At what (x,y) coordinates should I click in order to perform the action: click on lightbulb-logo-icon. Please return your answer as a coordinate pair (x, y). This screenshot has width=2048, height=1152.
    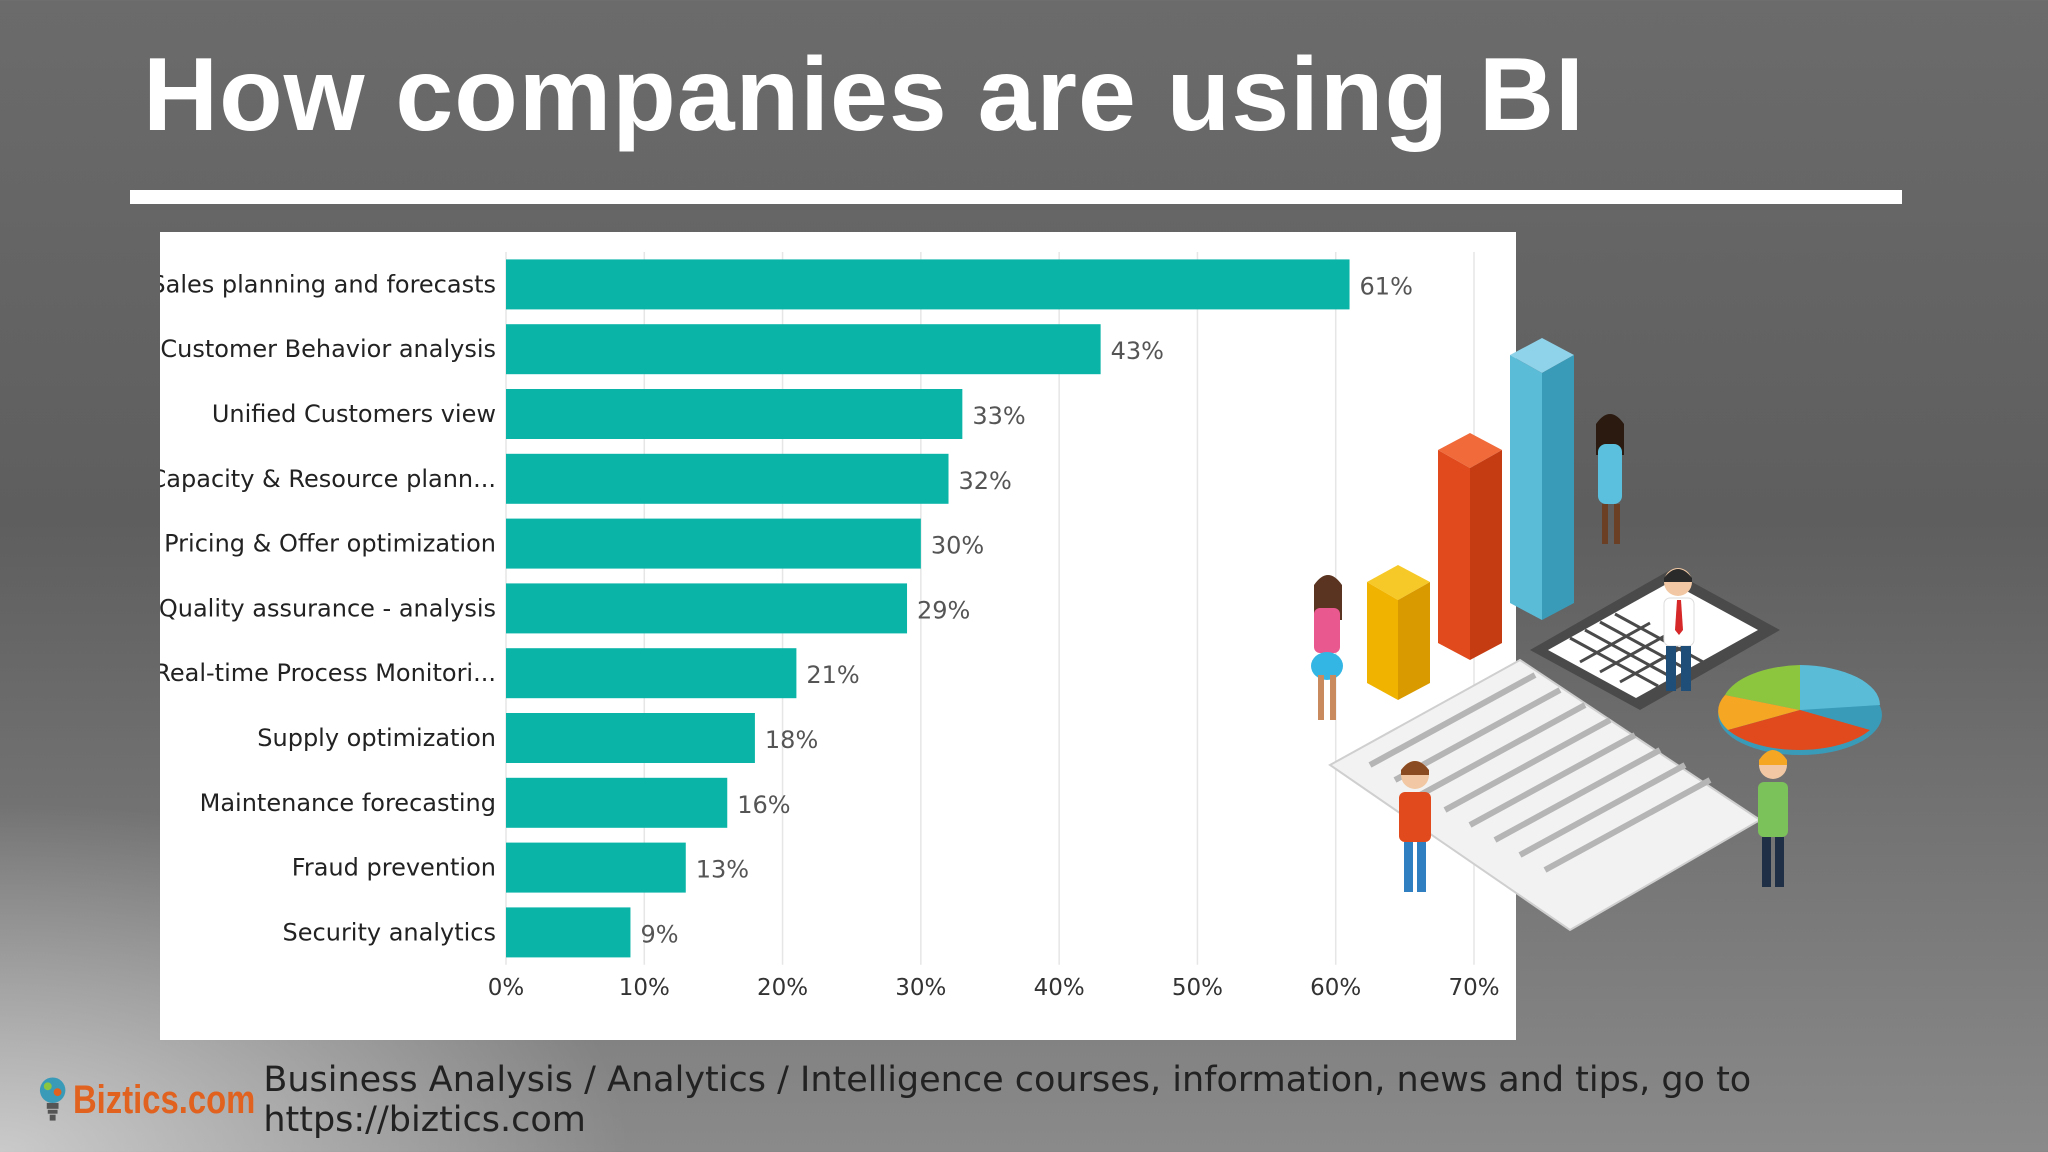
    Looking at the image, I should click on (52, 1099).